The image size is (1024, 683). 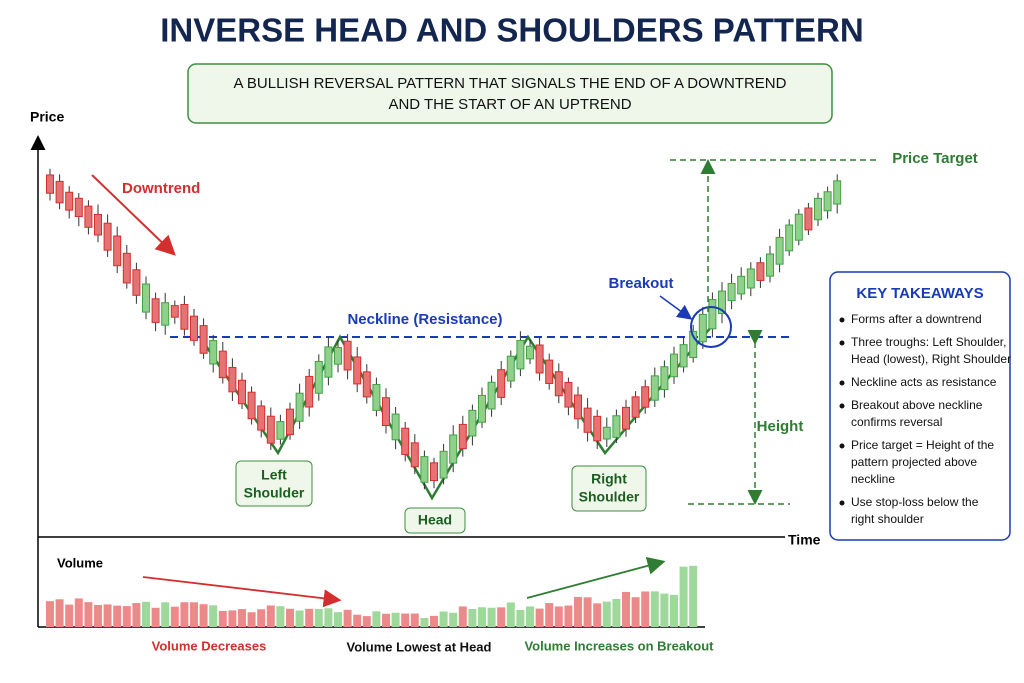 What do you see at coordinates (915, 502) in the screenshot?
I see `takeaway: Use stop-loss below the` at bounding box center [915, 502].